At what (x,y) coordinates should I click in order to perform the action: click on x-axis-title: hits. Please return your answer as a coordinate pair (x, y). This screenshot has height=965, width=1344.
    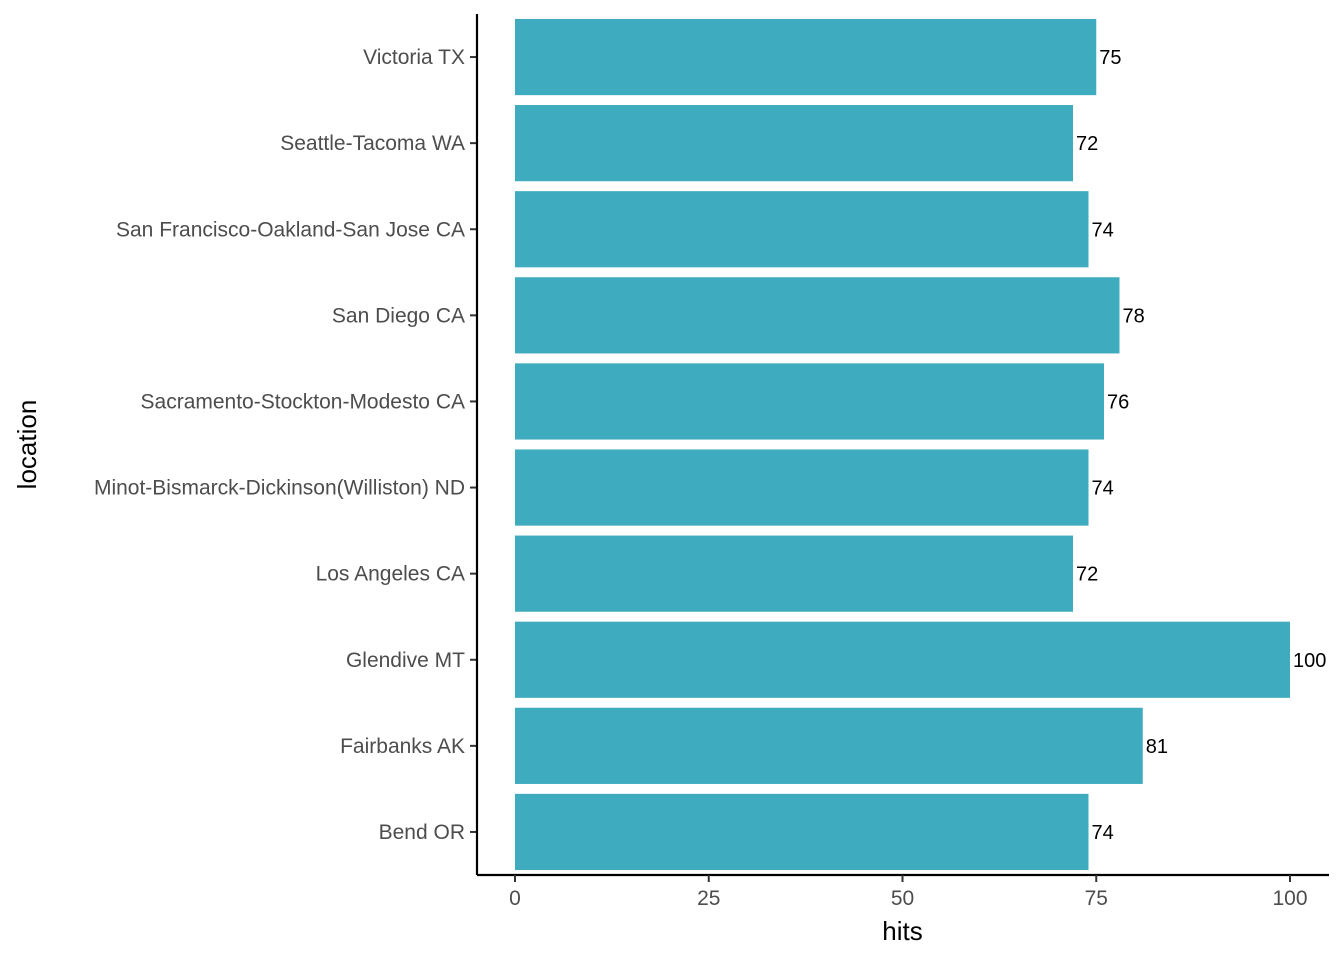
    Looking at the image, I should click on (902, 931).